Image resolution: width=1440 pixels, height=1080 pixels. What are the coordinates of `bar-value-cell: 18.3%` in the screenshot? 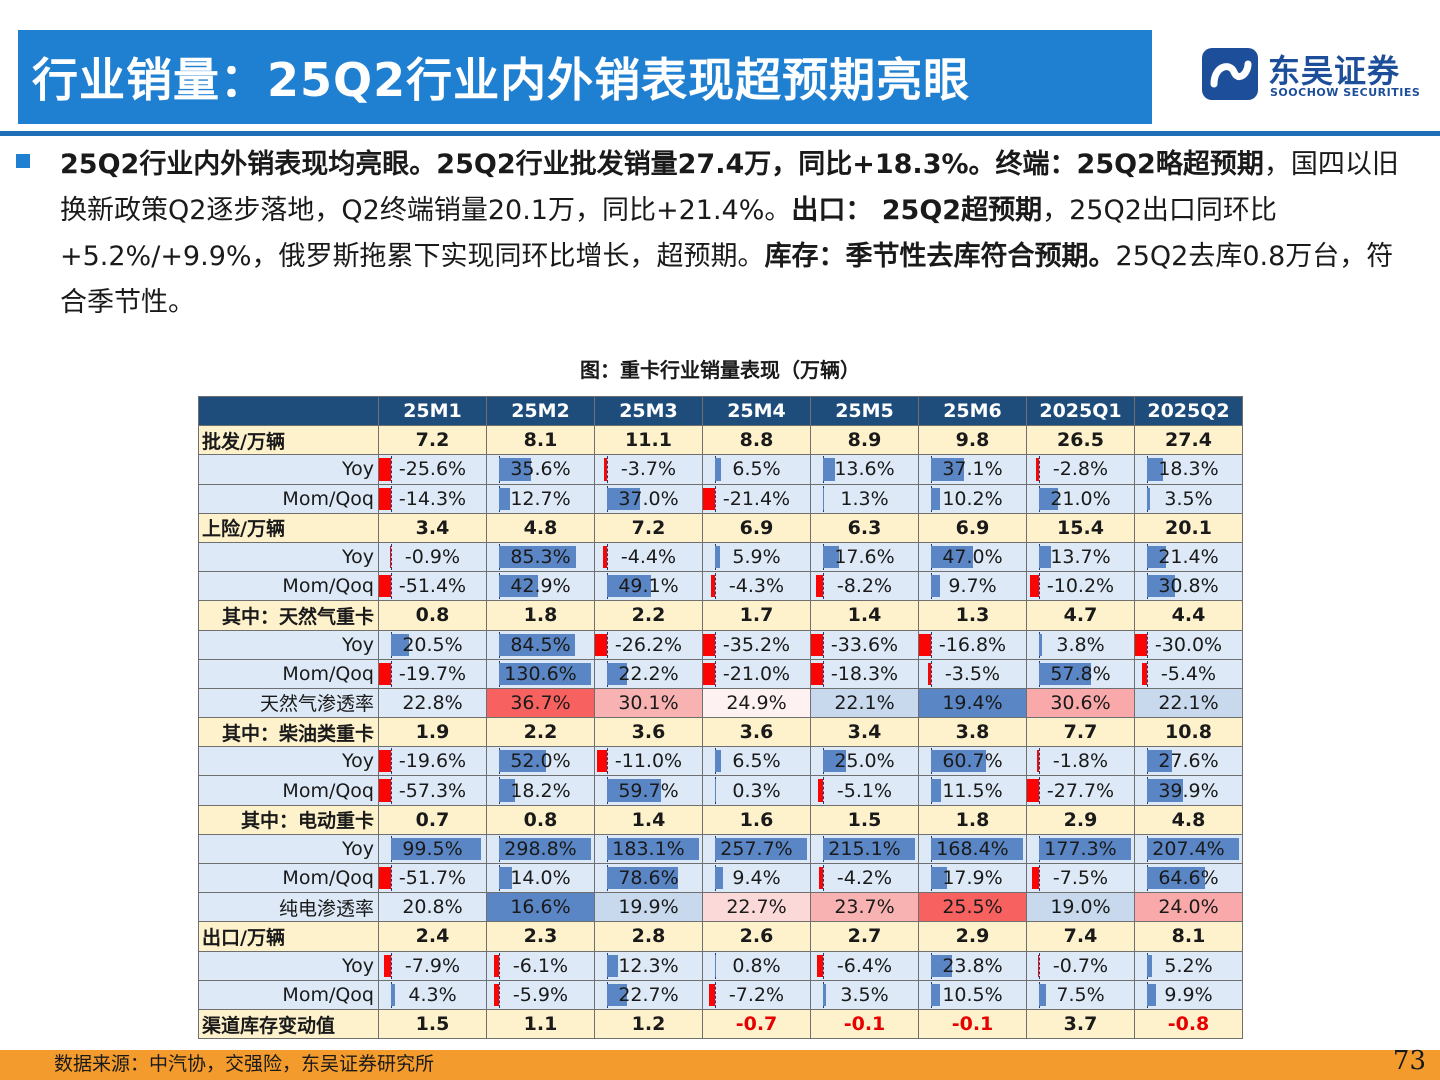 It's located at (1188, 469).